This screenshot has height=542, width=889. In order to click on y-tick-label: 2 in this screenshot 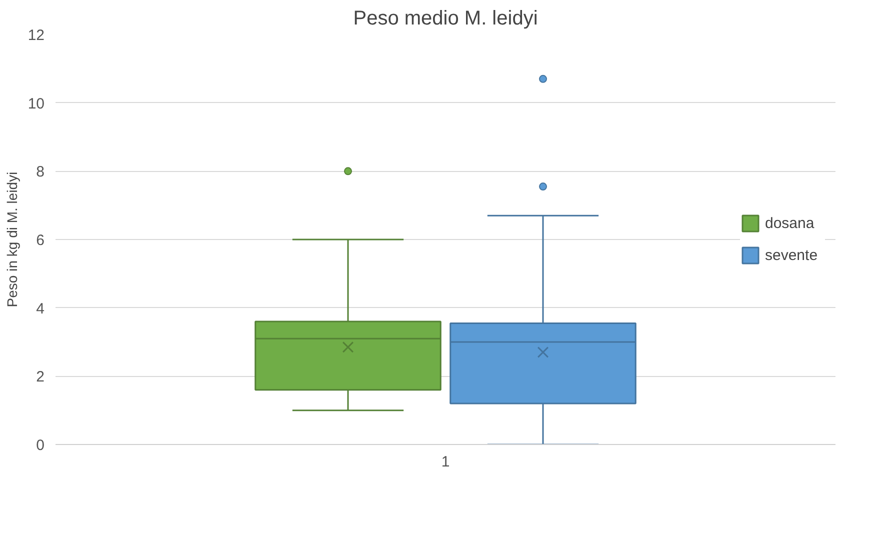, I will do `click(40, 377)`.